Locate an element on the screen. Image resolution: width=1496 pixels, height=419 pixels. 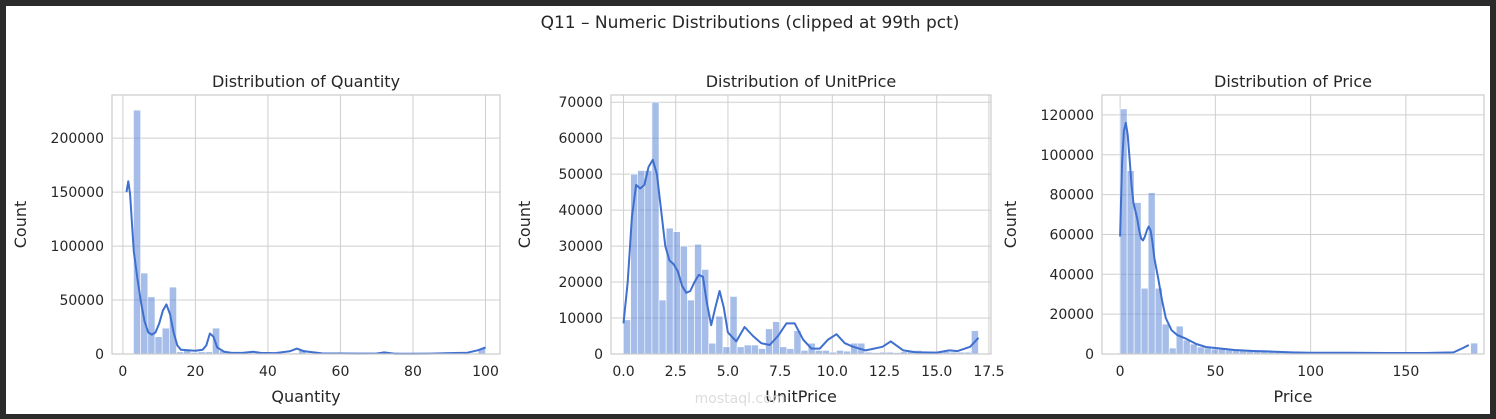
chart1-ytick-label-7: 70000 is located at coordinates (580, 103).